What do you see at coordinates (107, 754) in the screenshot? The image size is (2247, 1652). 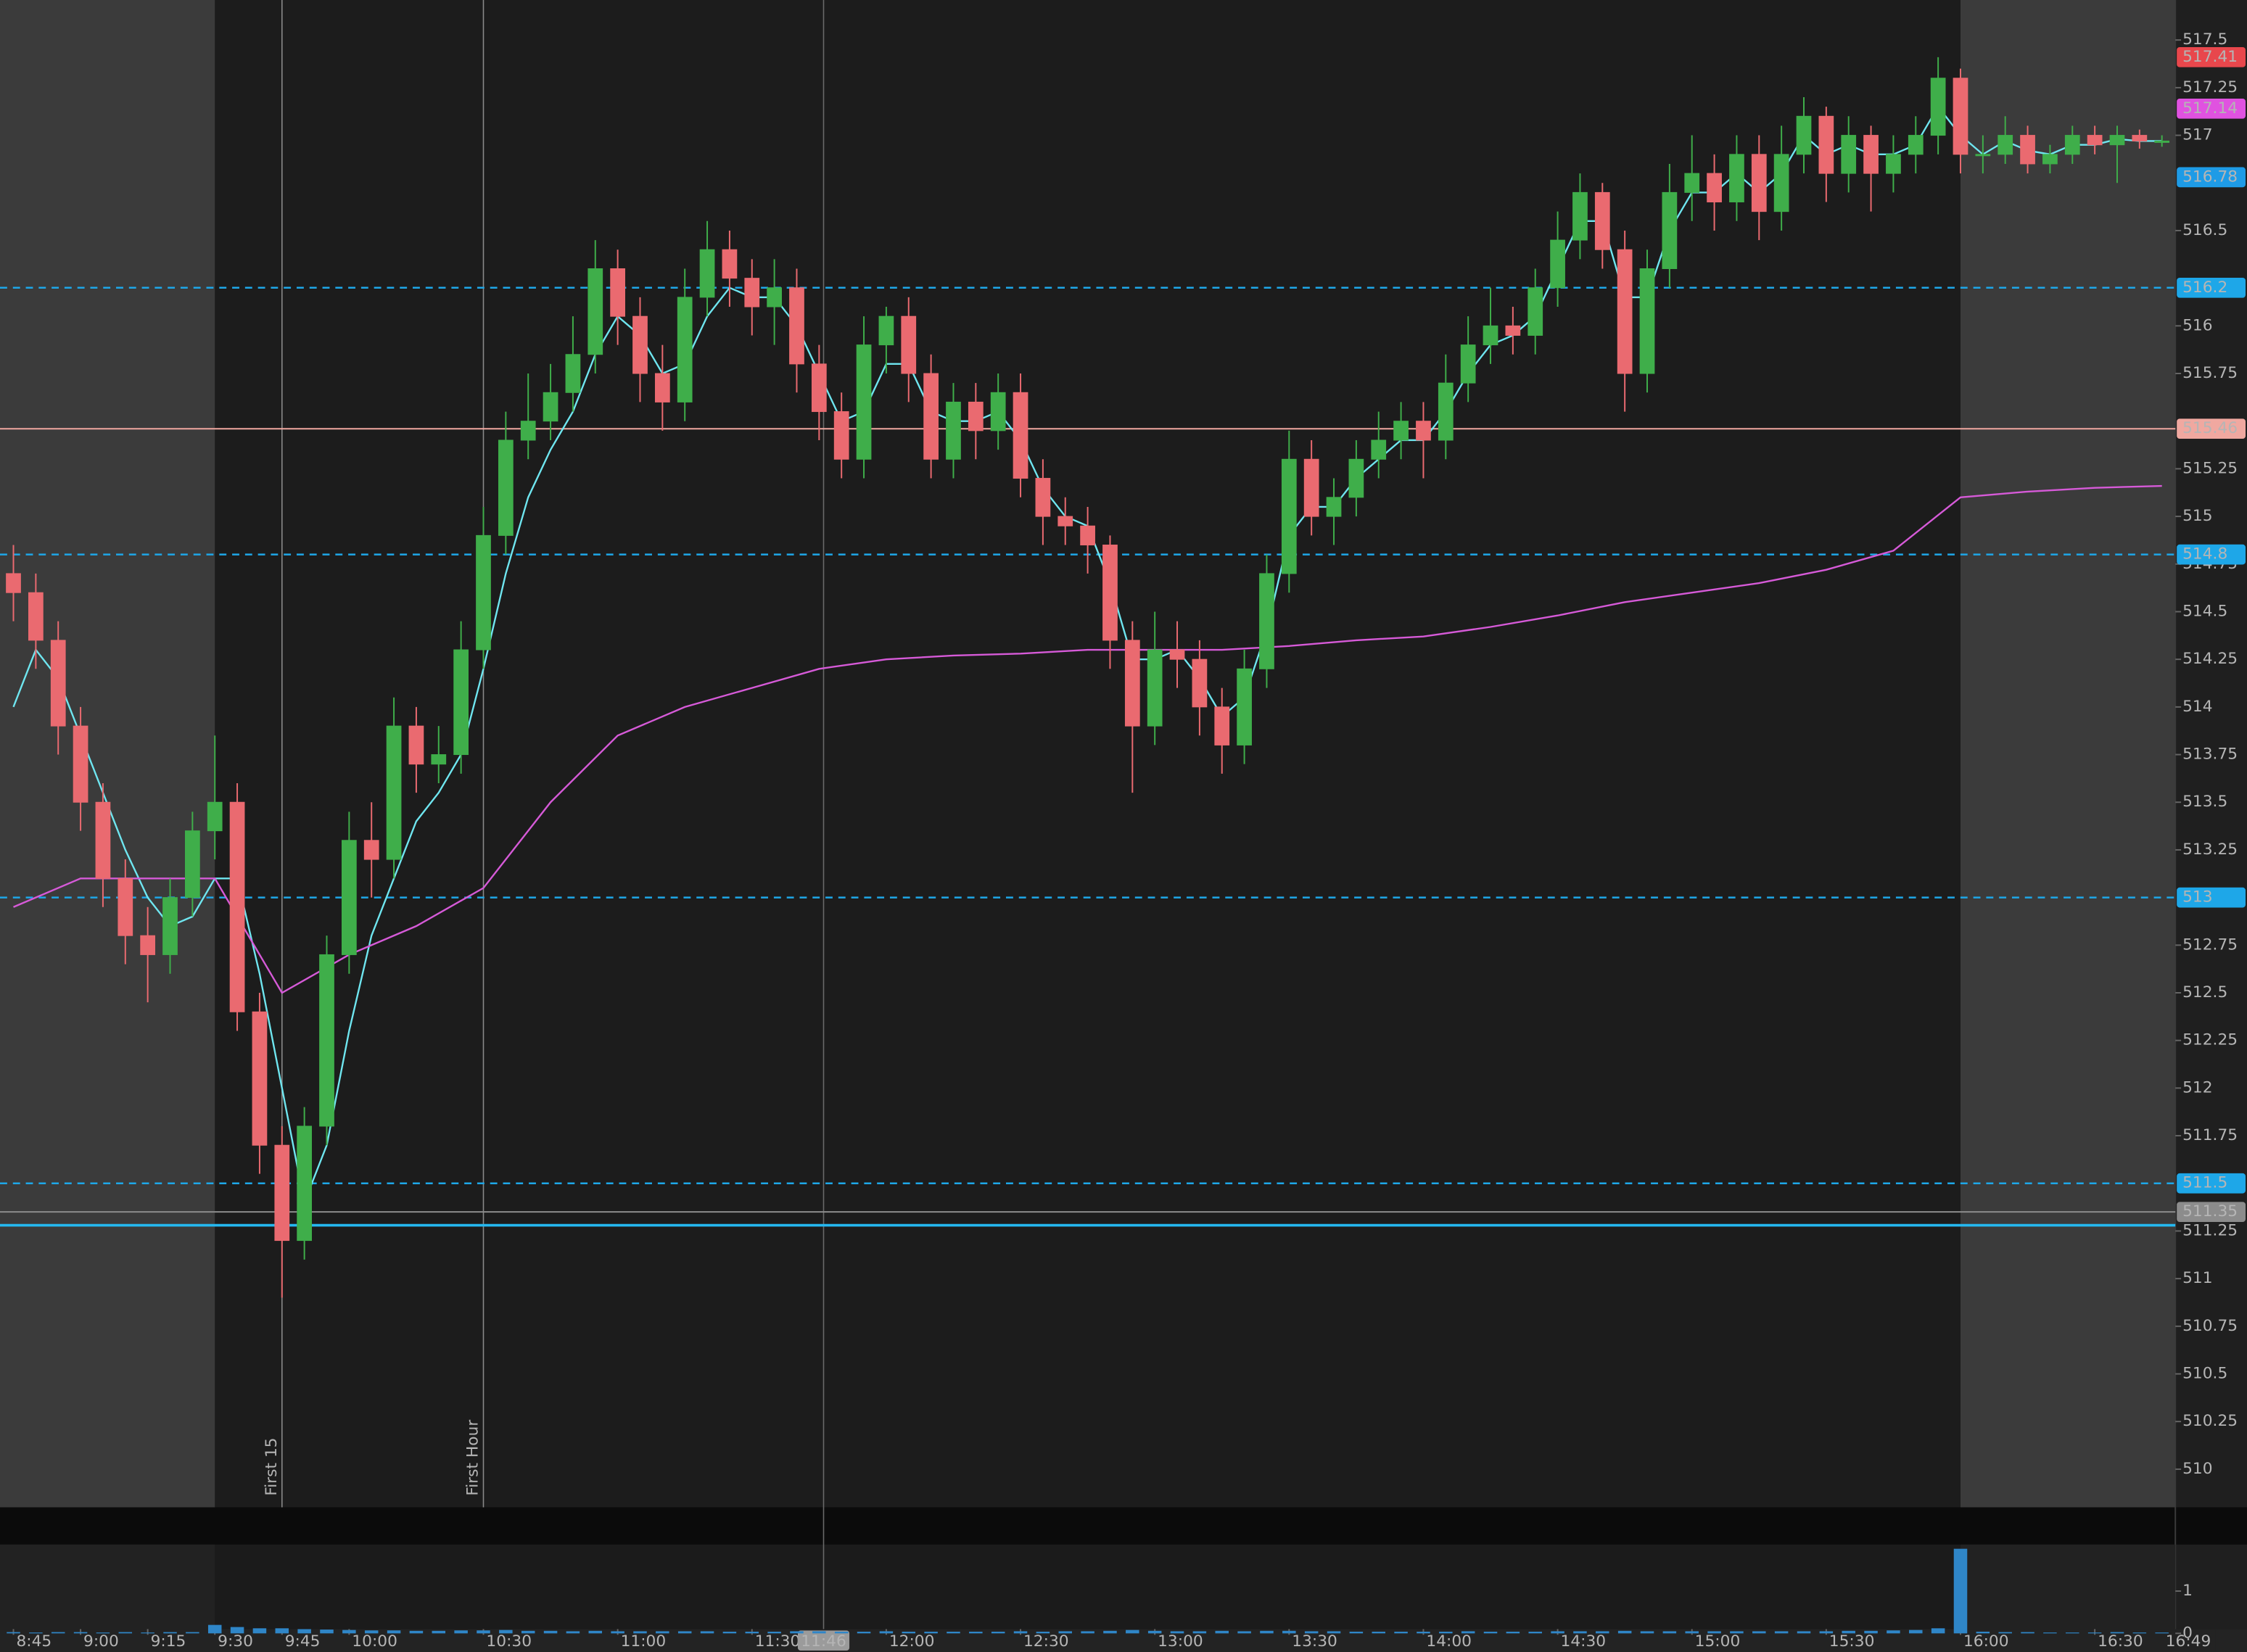 I see `premarket-shade` at bounding box center [107, 754].